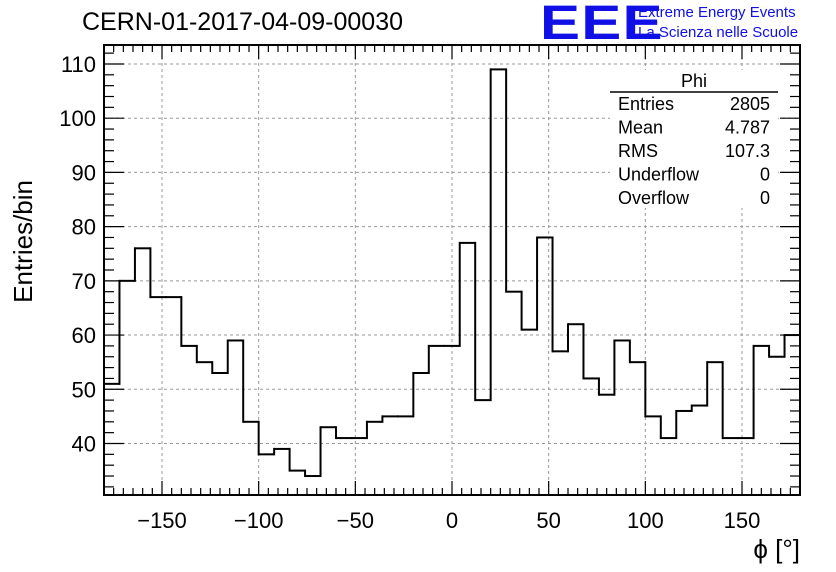 Image resolution: width=836 pixels, height=572 pixels. I want to click on stats-box-title: Phi, so click(694, 81).